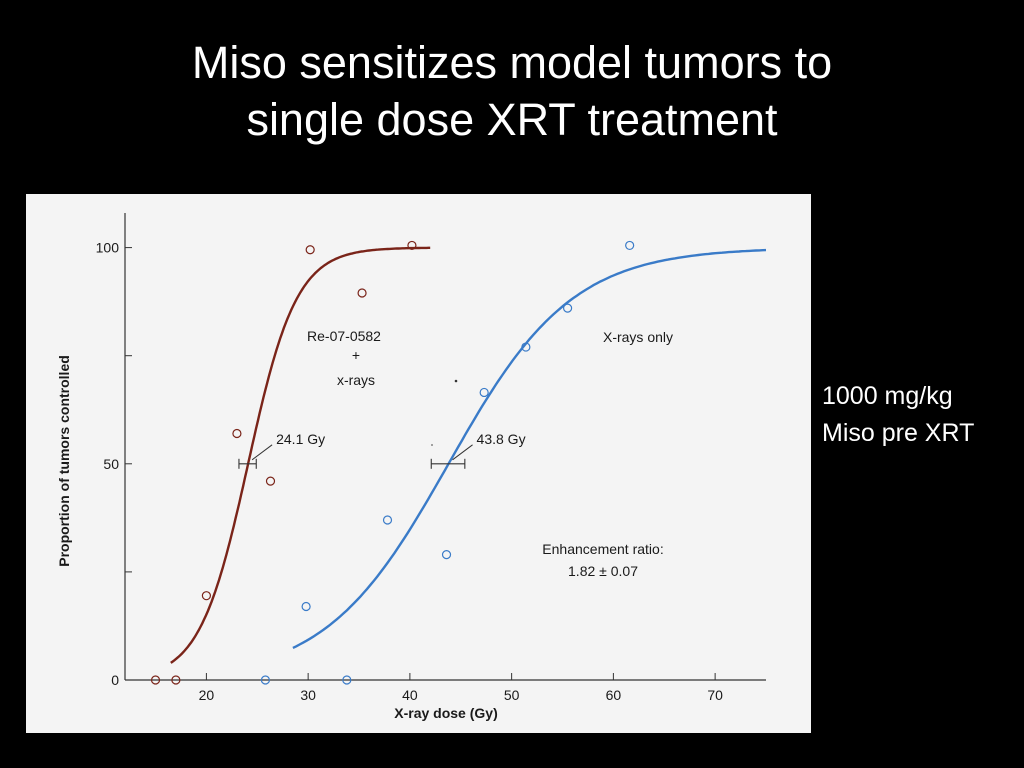 This screenshot has height=768, width=1024. I want to click on series-label-miso-1: Re-07-0582, so click(344, 336).